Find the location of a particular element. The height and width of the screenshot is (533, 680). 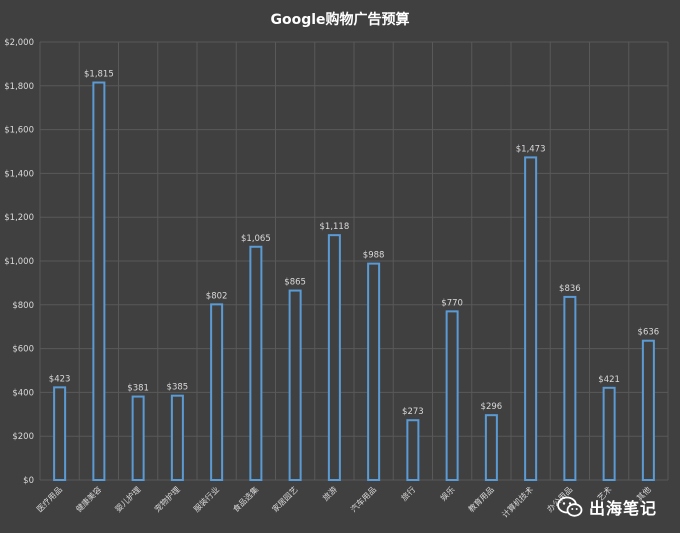

x-tick-label: 健康美容 is located at coordinates (89, 499).